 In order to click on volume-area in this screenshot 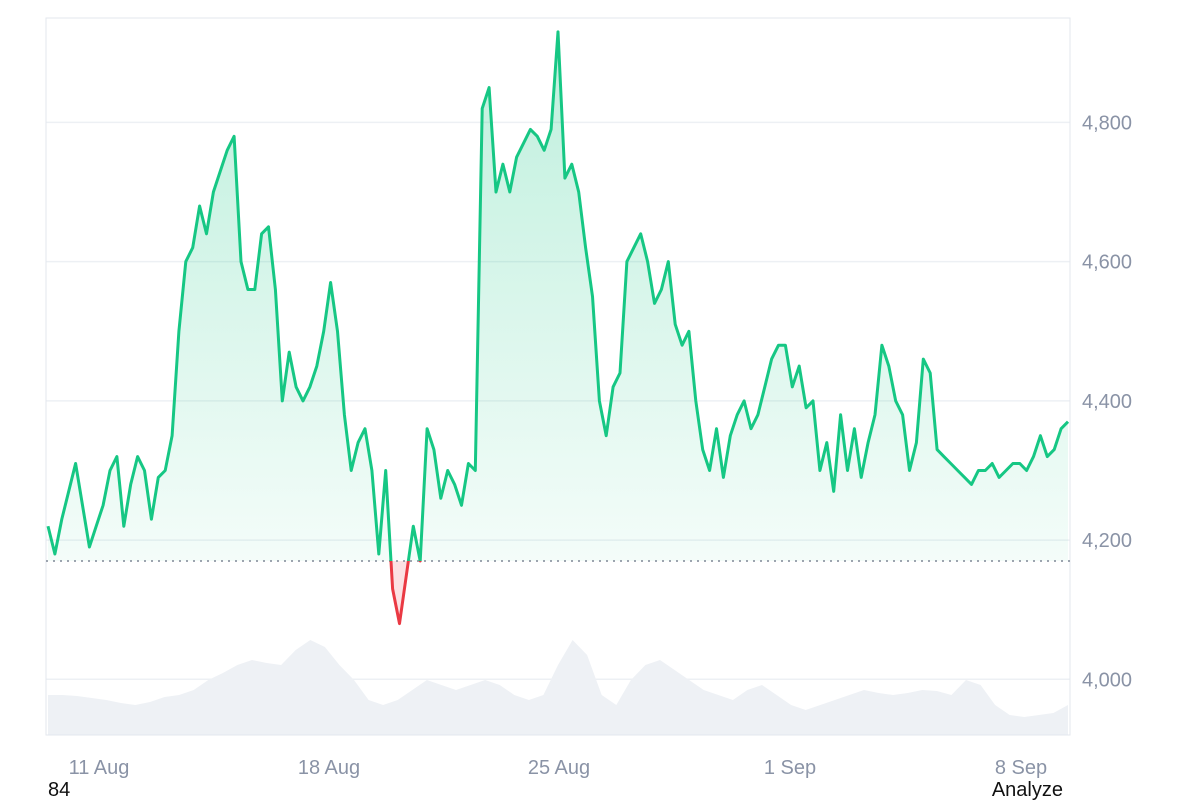, I will do `click(558, 687)`.